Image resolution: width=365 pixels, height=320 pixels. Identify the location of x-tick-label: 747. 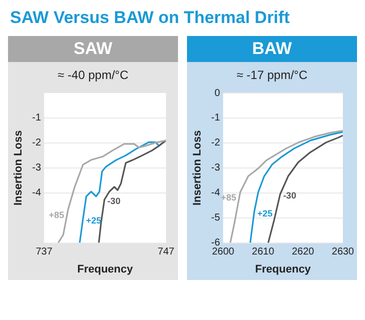
(166, 252).